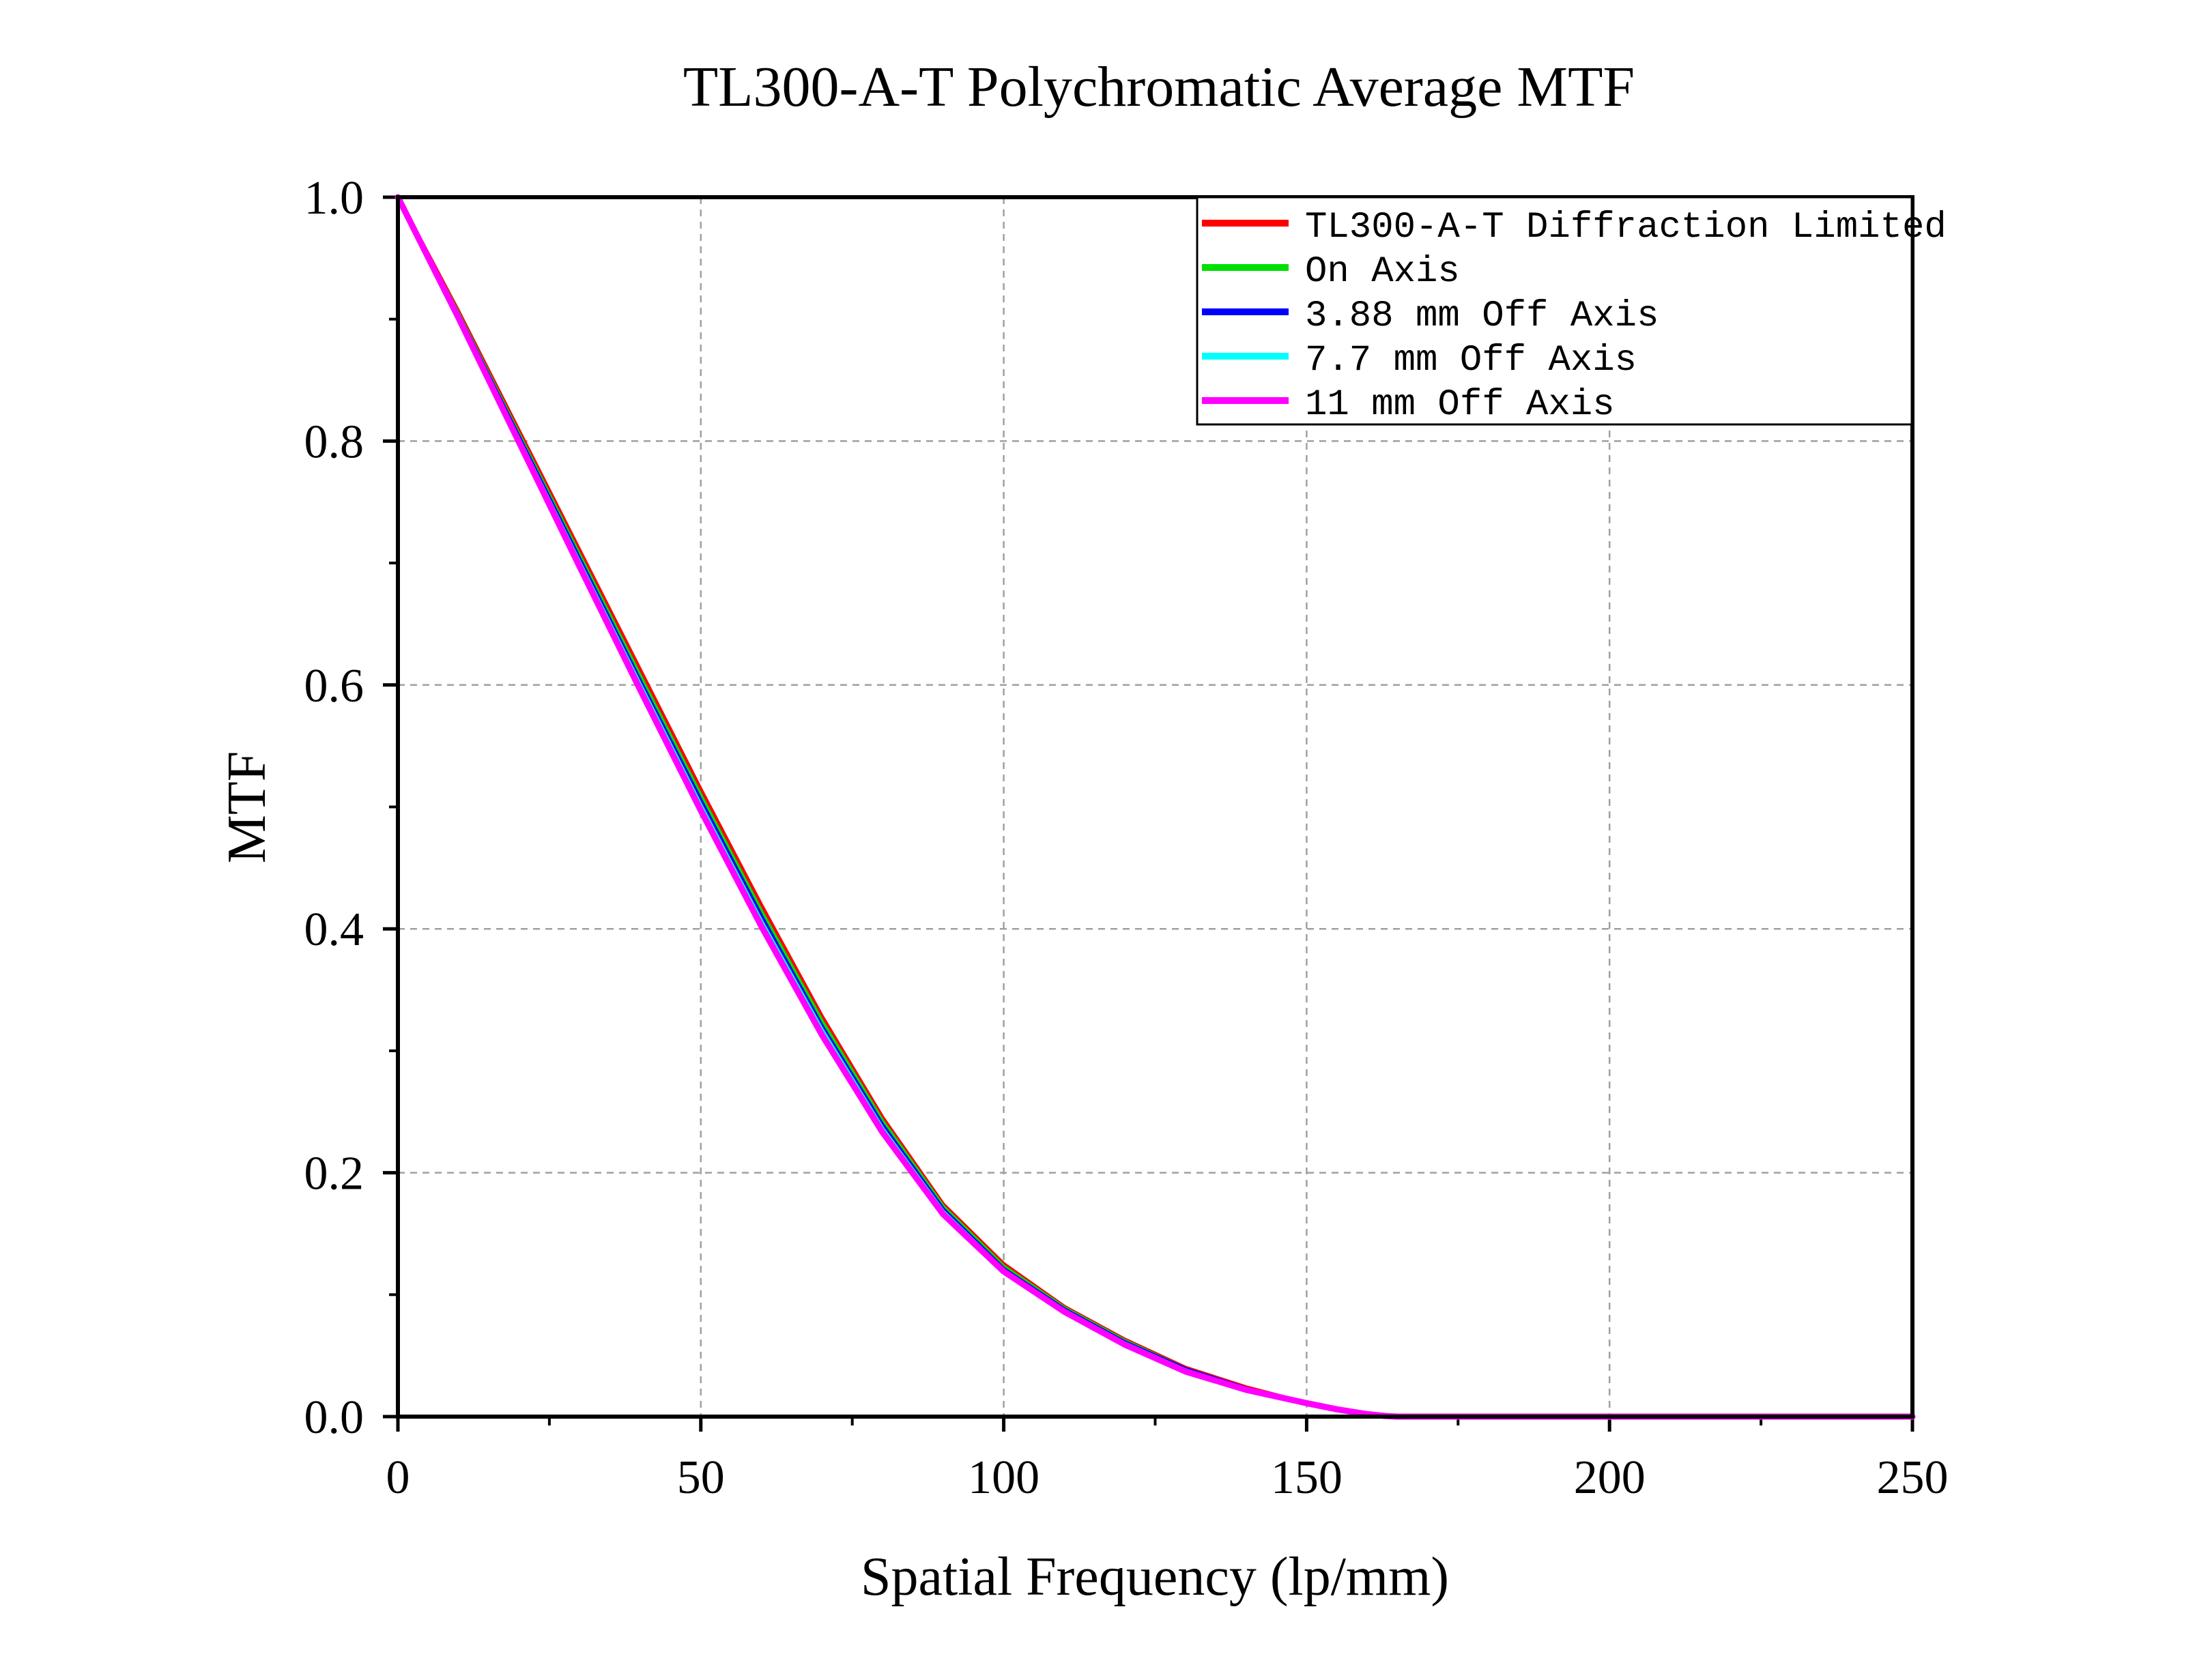 The height and width of the screenshot is (1680, 2195). Describe the element at coordinates (247, 807) in the screenshot. I see `y-axis-label: MTF` at that location.